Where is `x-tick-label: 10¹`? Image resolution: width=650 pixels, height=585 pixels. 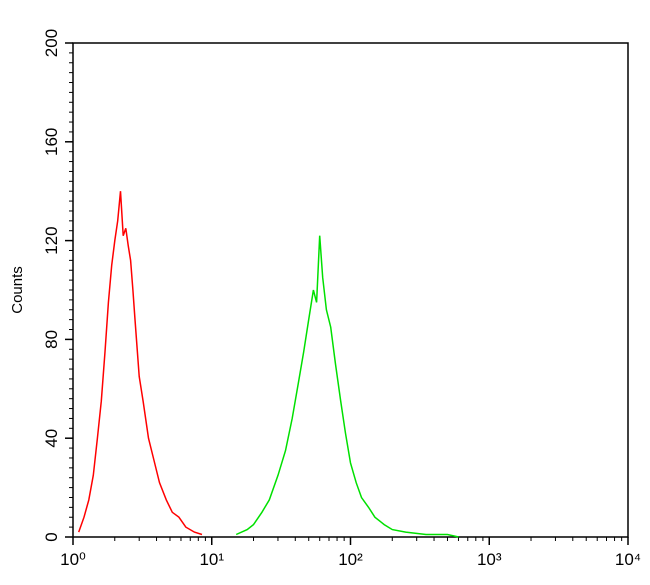
x-tick-label: 10¹ is located at coordinates (211, 559).